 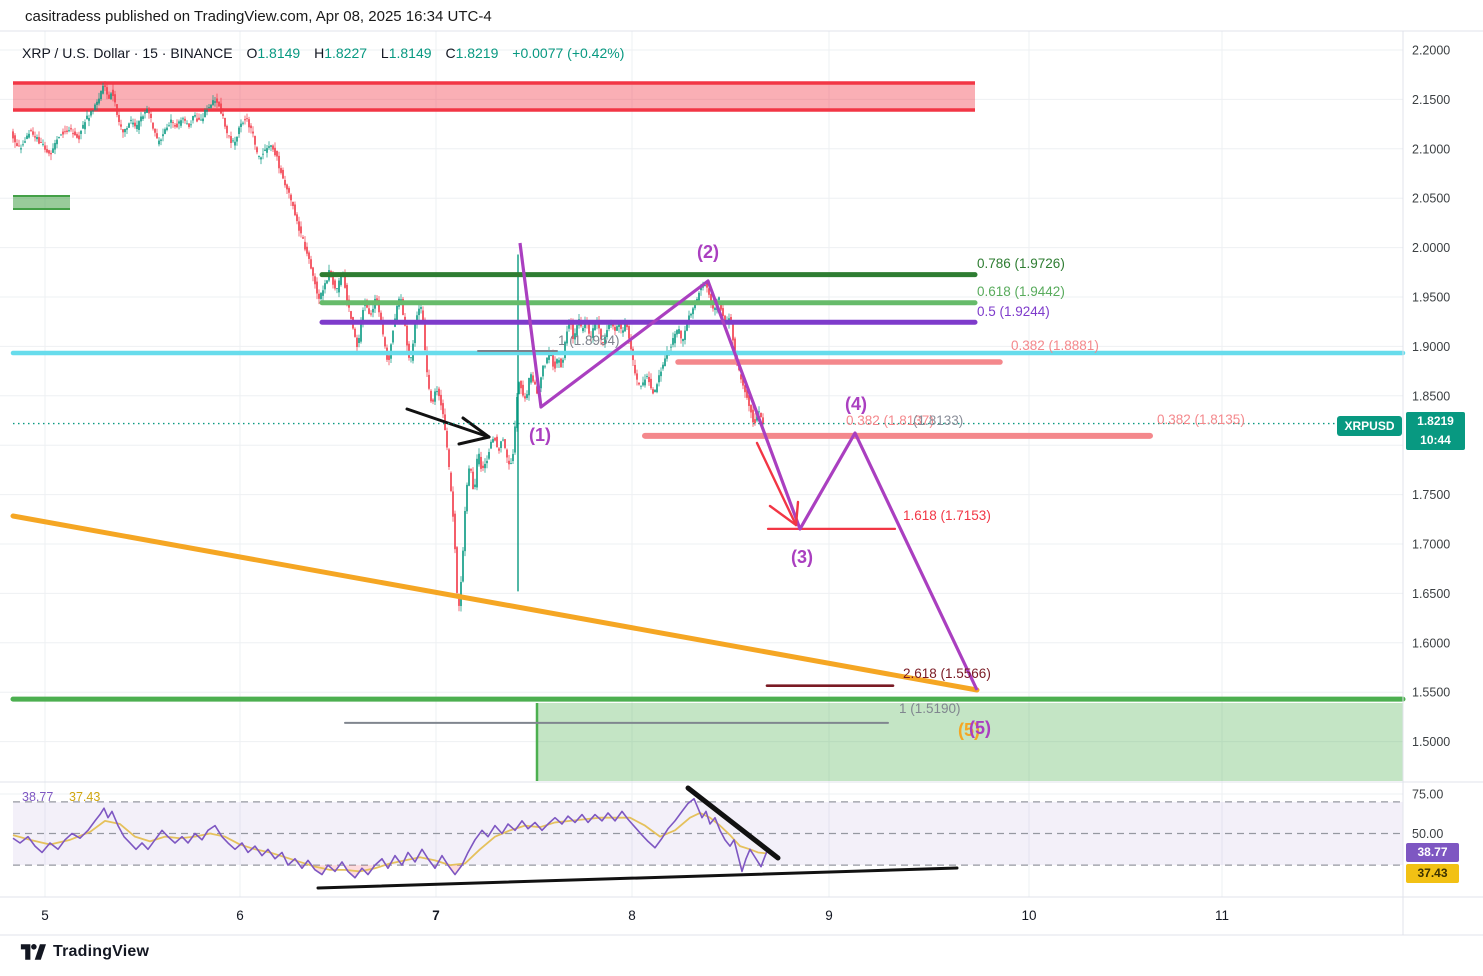 What do you see at coordinates (127, 53) in the screenshot?
I see `symbol-title: XRP / U.S. Dollar · 15 · BINANCE` at bounding box center [127, 53].